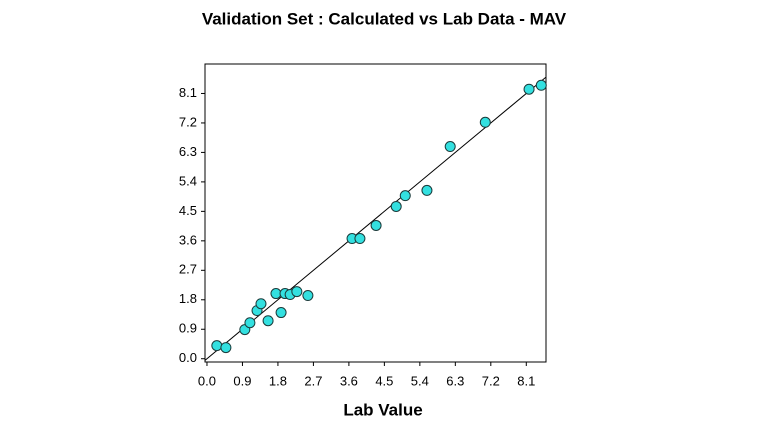  What do you see at coordinates (491, 380) in the screenshot?
I see `x-tick-label: 7.2` at bounding box center [491, 380].